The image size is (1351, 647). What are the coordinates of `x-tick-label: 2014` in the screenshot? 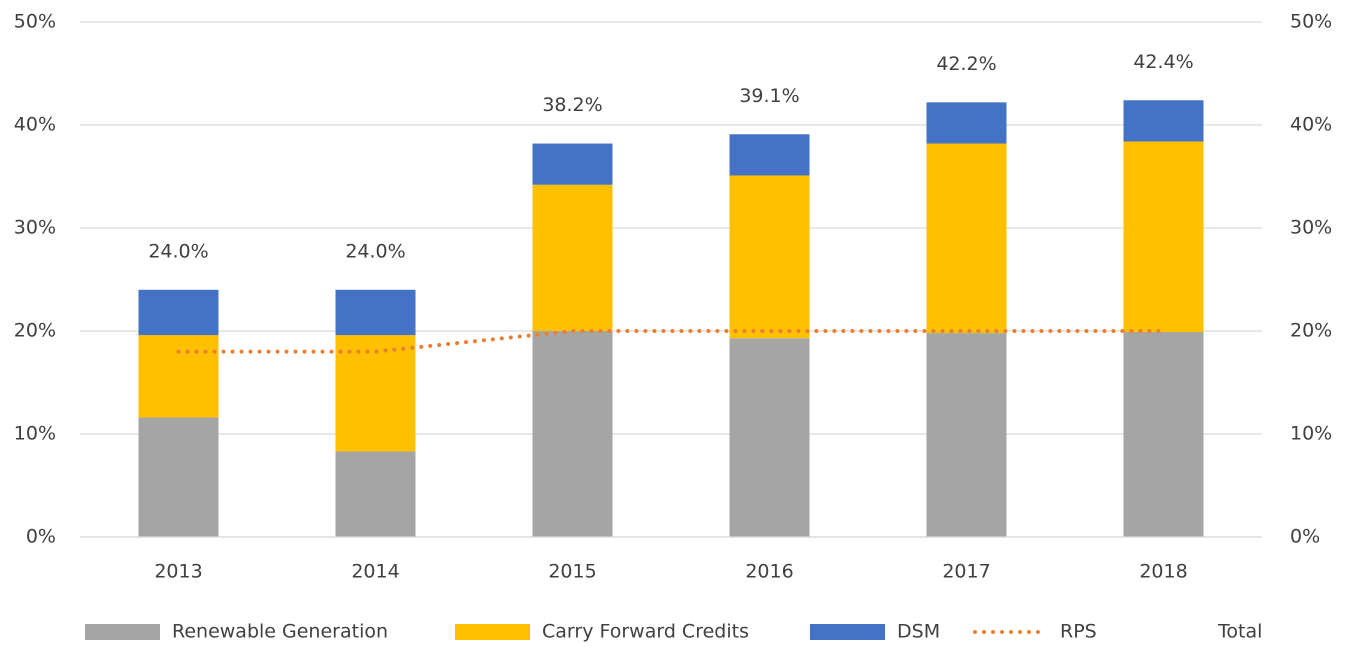 It's located at (375, 572).